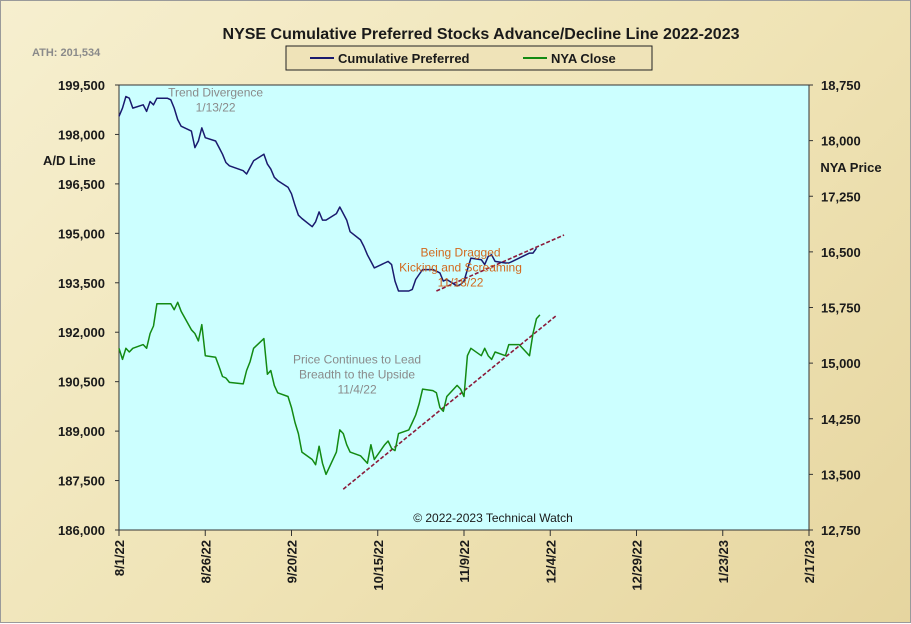 Image resolution: width=911 pixels, height=624 pixels. I want to click on annotation-text: Being Dragged, so click(461, 252).